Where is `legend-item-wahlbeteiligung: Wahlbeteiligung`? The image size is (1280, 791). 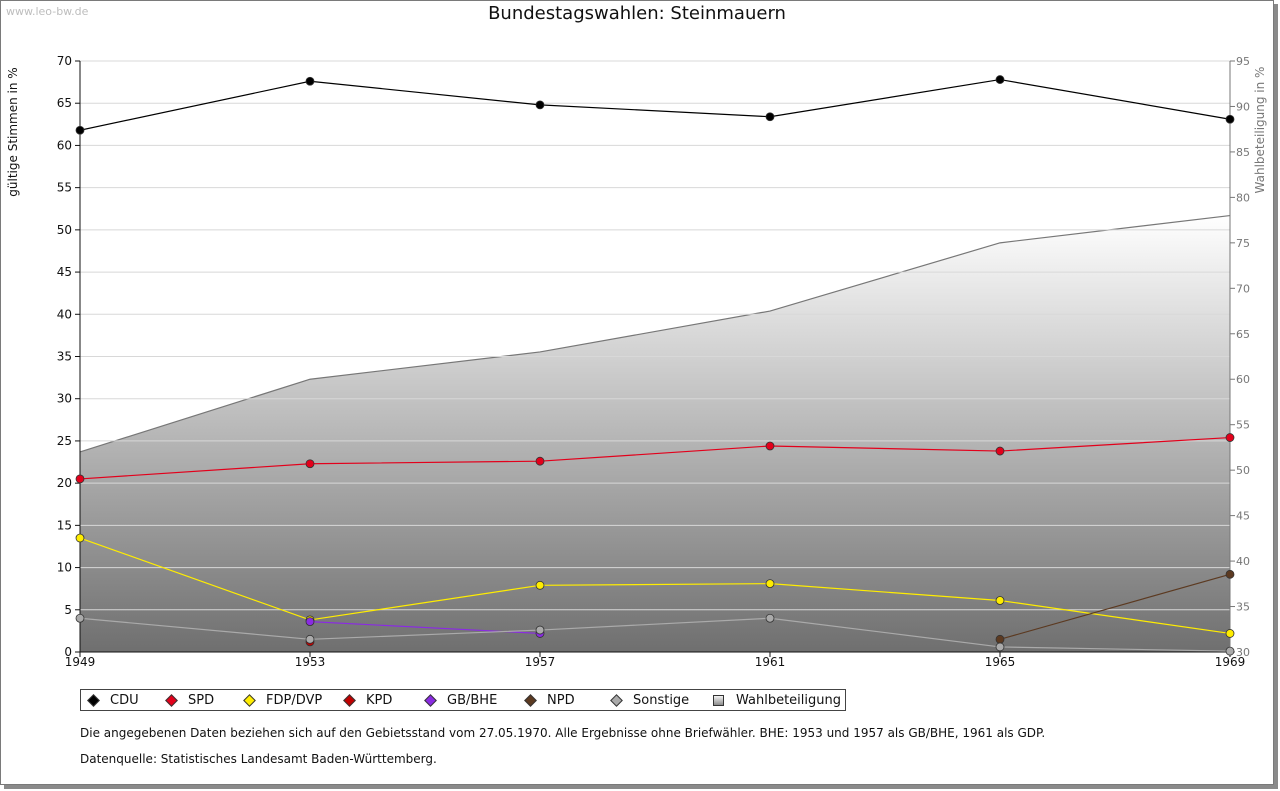 legend-item-wahlbeteiligung: Wahlbeteiligung is located at coordinates (777, 700).